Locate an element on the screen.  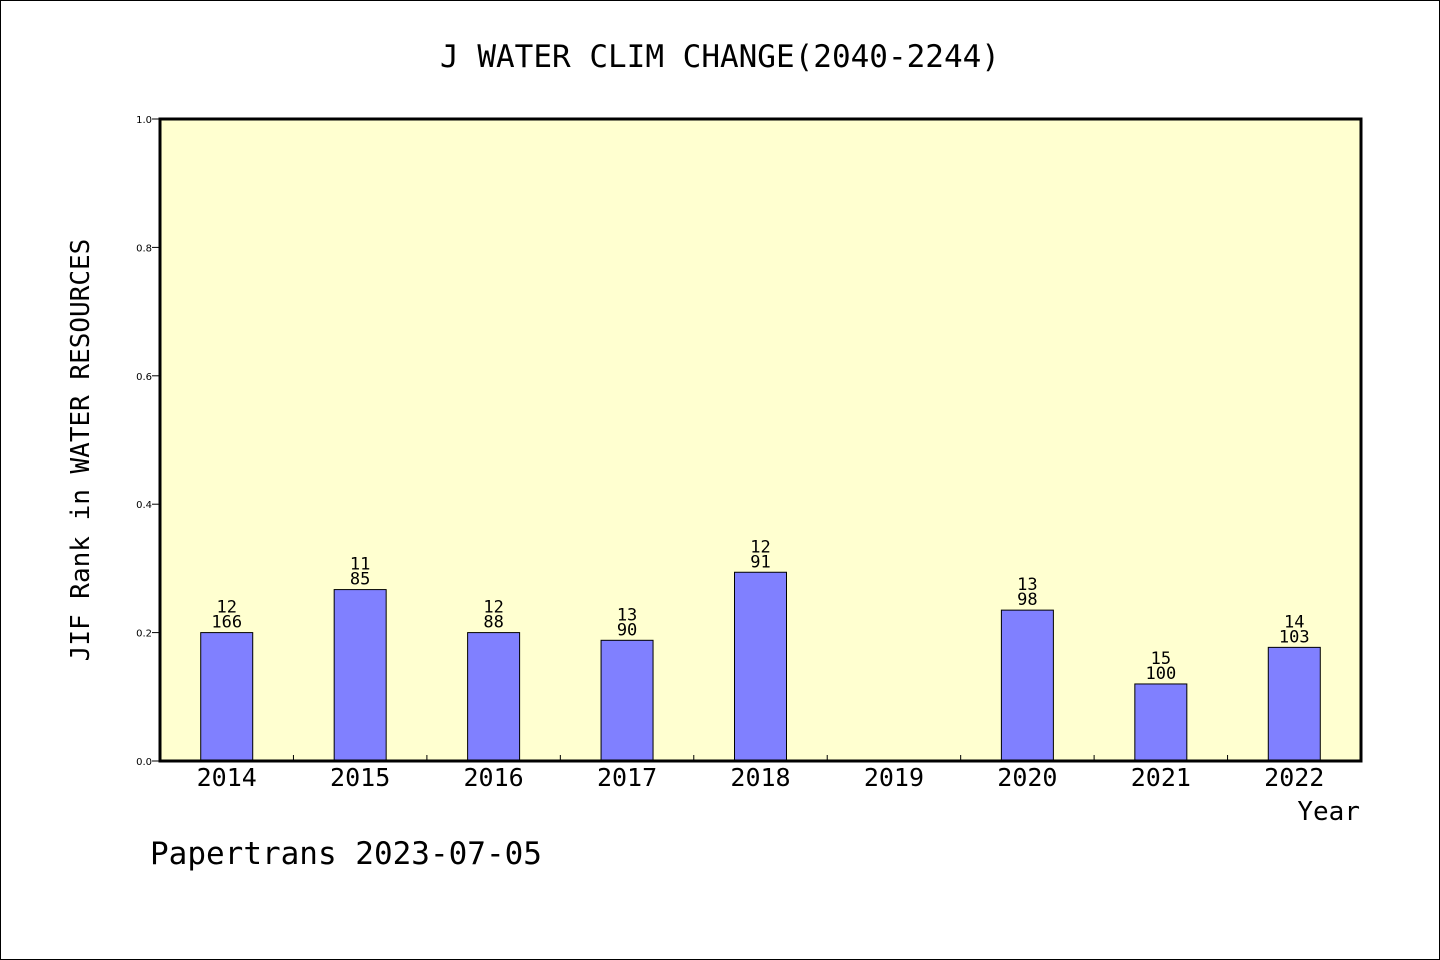
y-tick-label: 1.0 is located at coordinates (144, 120).